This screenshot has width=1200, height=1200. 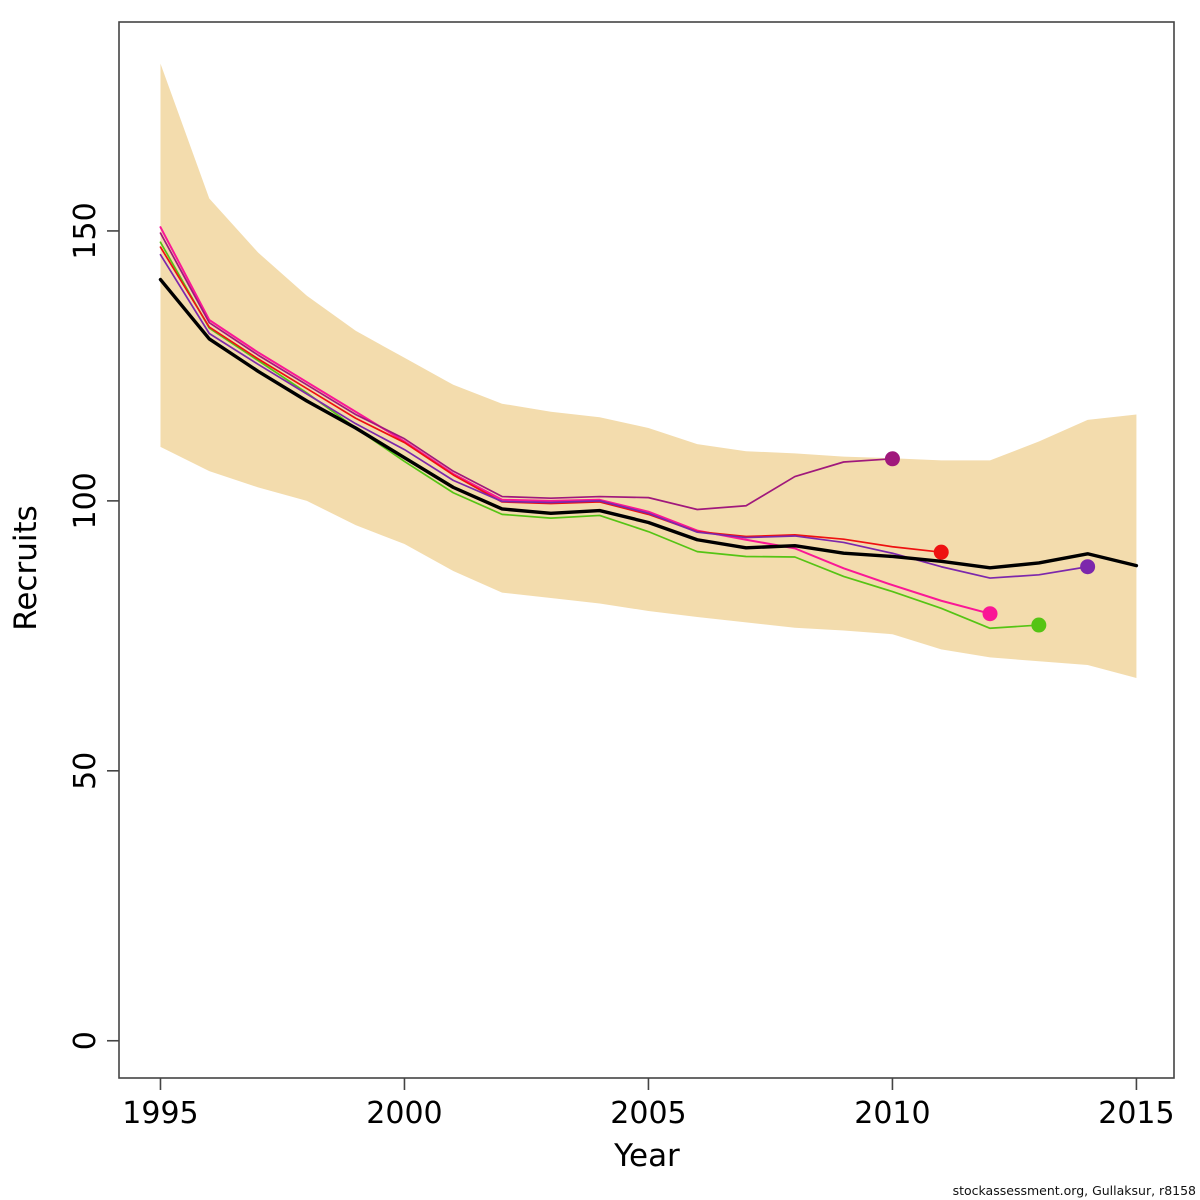 I want to click on x-tick-label: 2000, so click(x=404, y=1113).